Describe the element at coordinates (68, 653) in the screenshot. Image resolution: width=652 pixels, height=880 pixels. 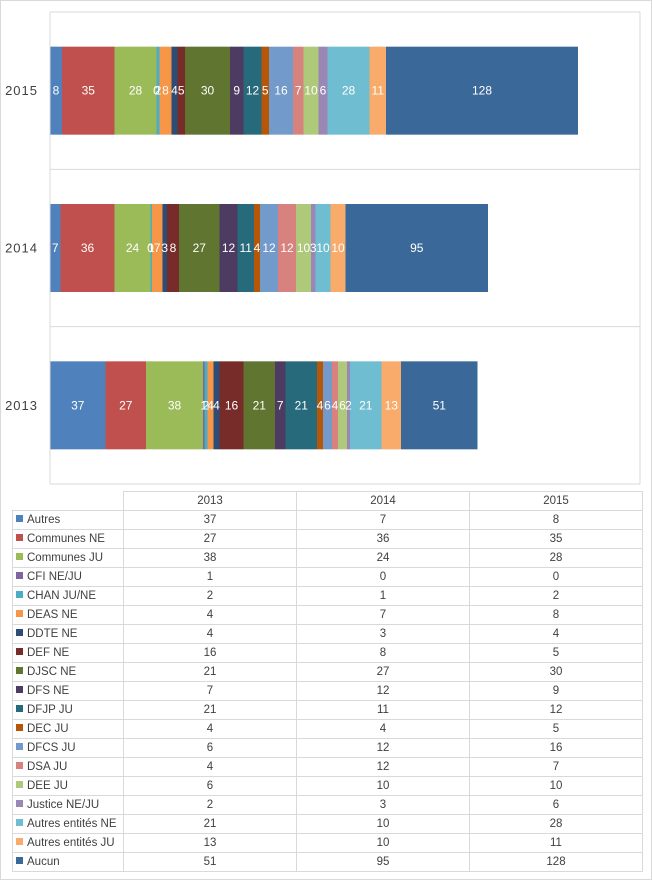
I see `table-row-header: DEF NE` at that location.